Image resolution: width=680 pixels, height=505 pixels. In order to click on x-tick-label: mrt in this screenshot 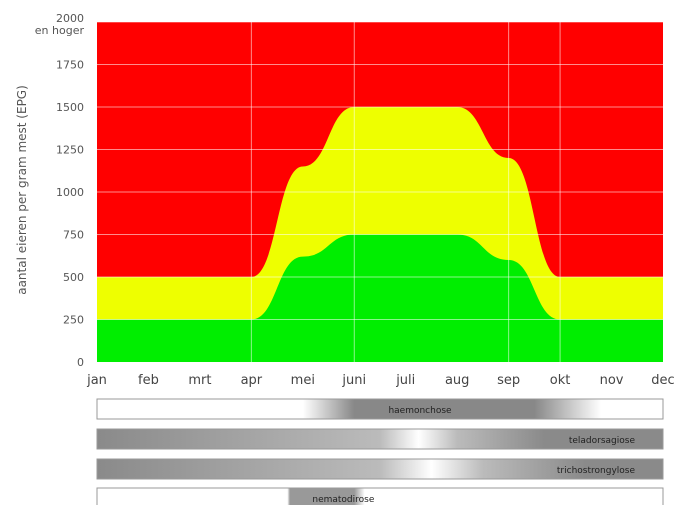, I will do `click(199, 380)`.